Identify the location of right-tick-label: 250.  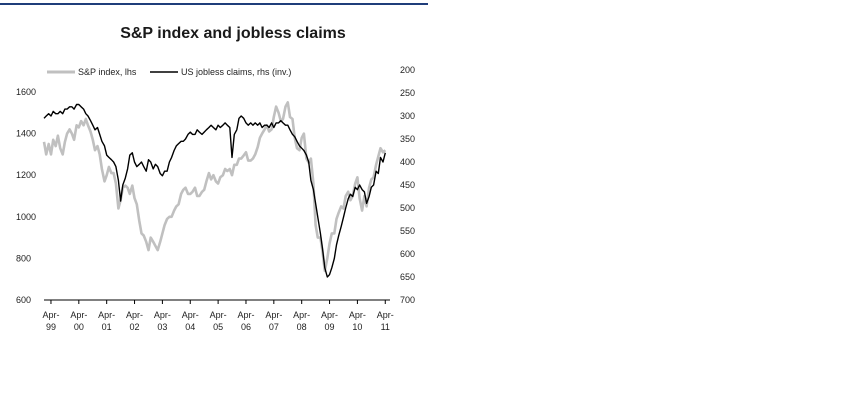
(407, 93).